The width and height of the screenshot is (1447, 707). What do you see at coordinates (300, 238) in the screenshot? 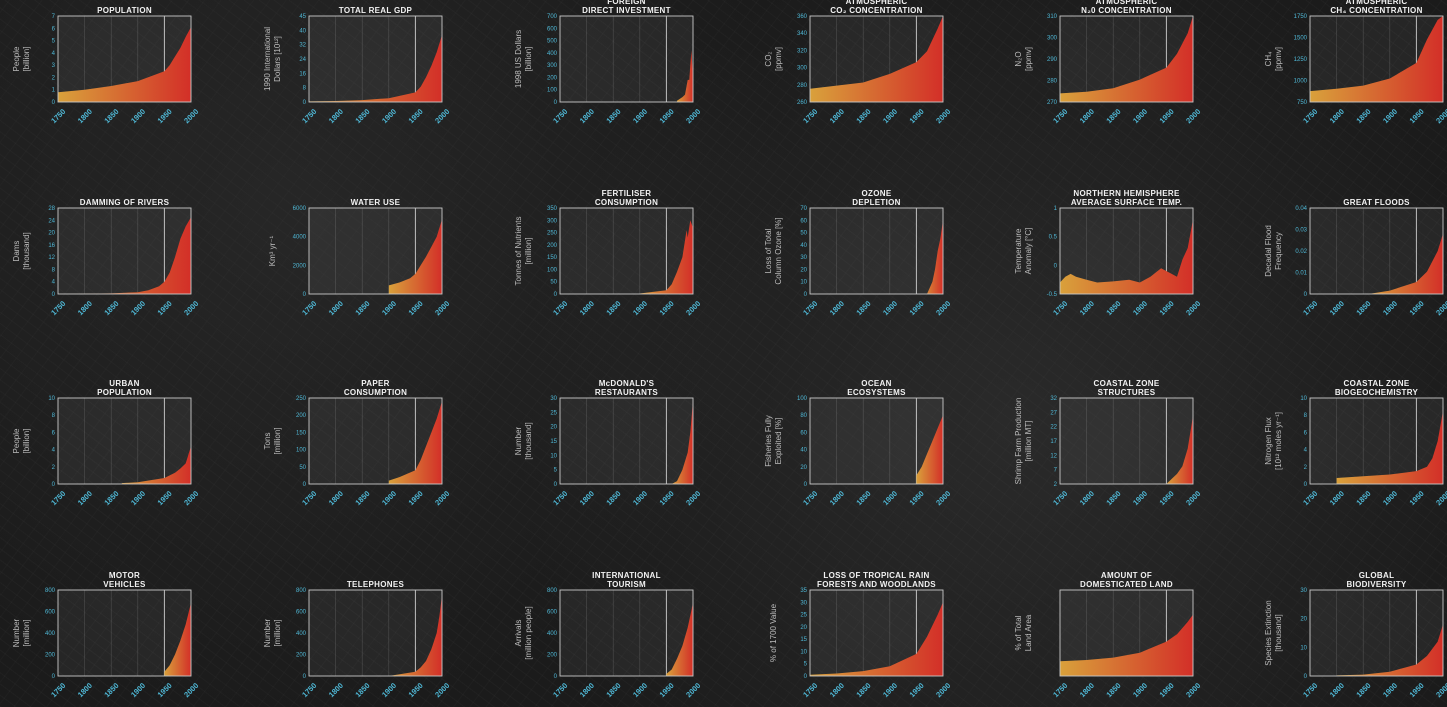
I see `y-tick-label: 4000` at bounding box center [300, 238].